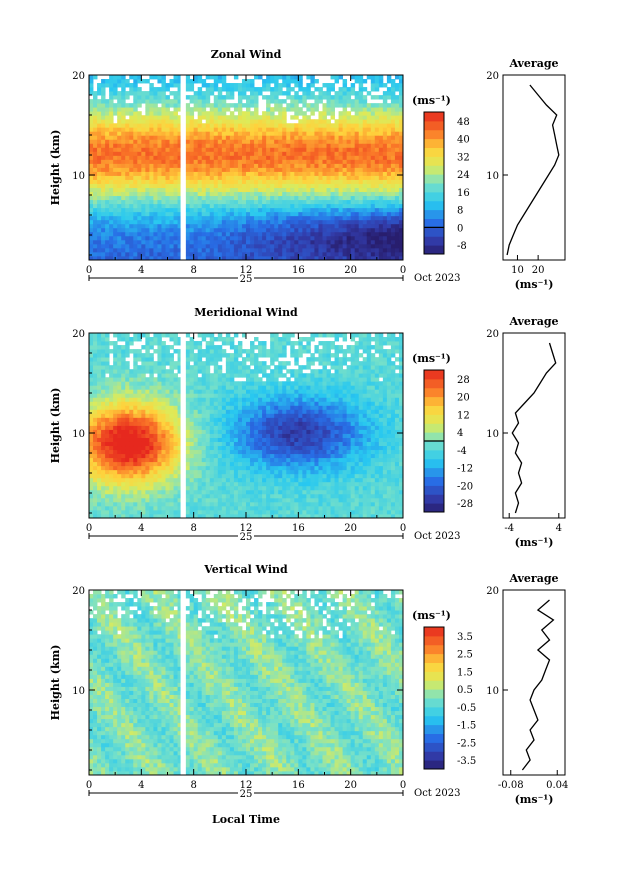 Image resolution: width=620 pixels, height=873 pixels. I want to click on colorbar-tick-label: 12, so click(463, 415).